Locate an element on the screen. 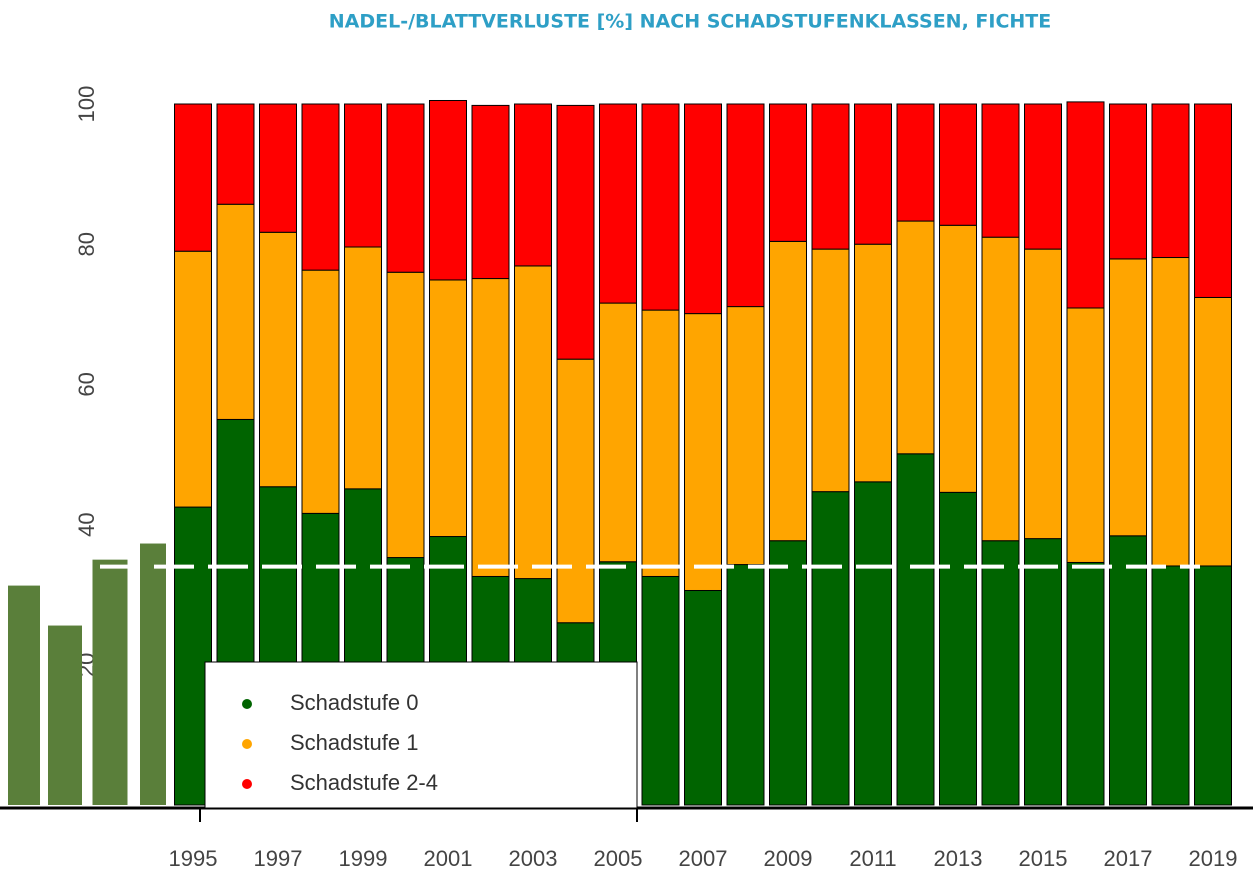 The image size is (1253, 874). legend-box is located at coordinates (421, 735).